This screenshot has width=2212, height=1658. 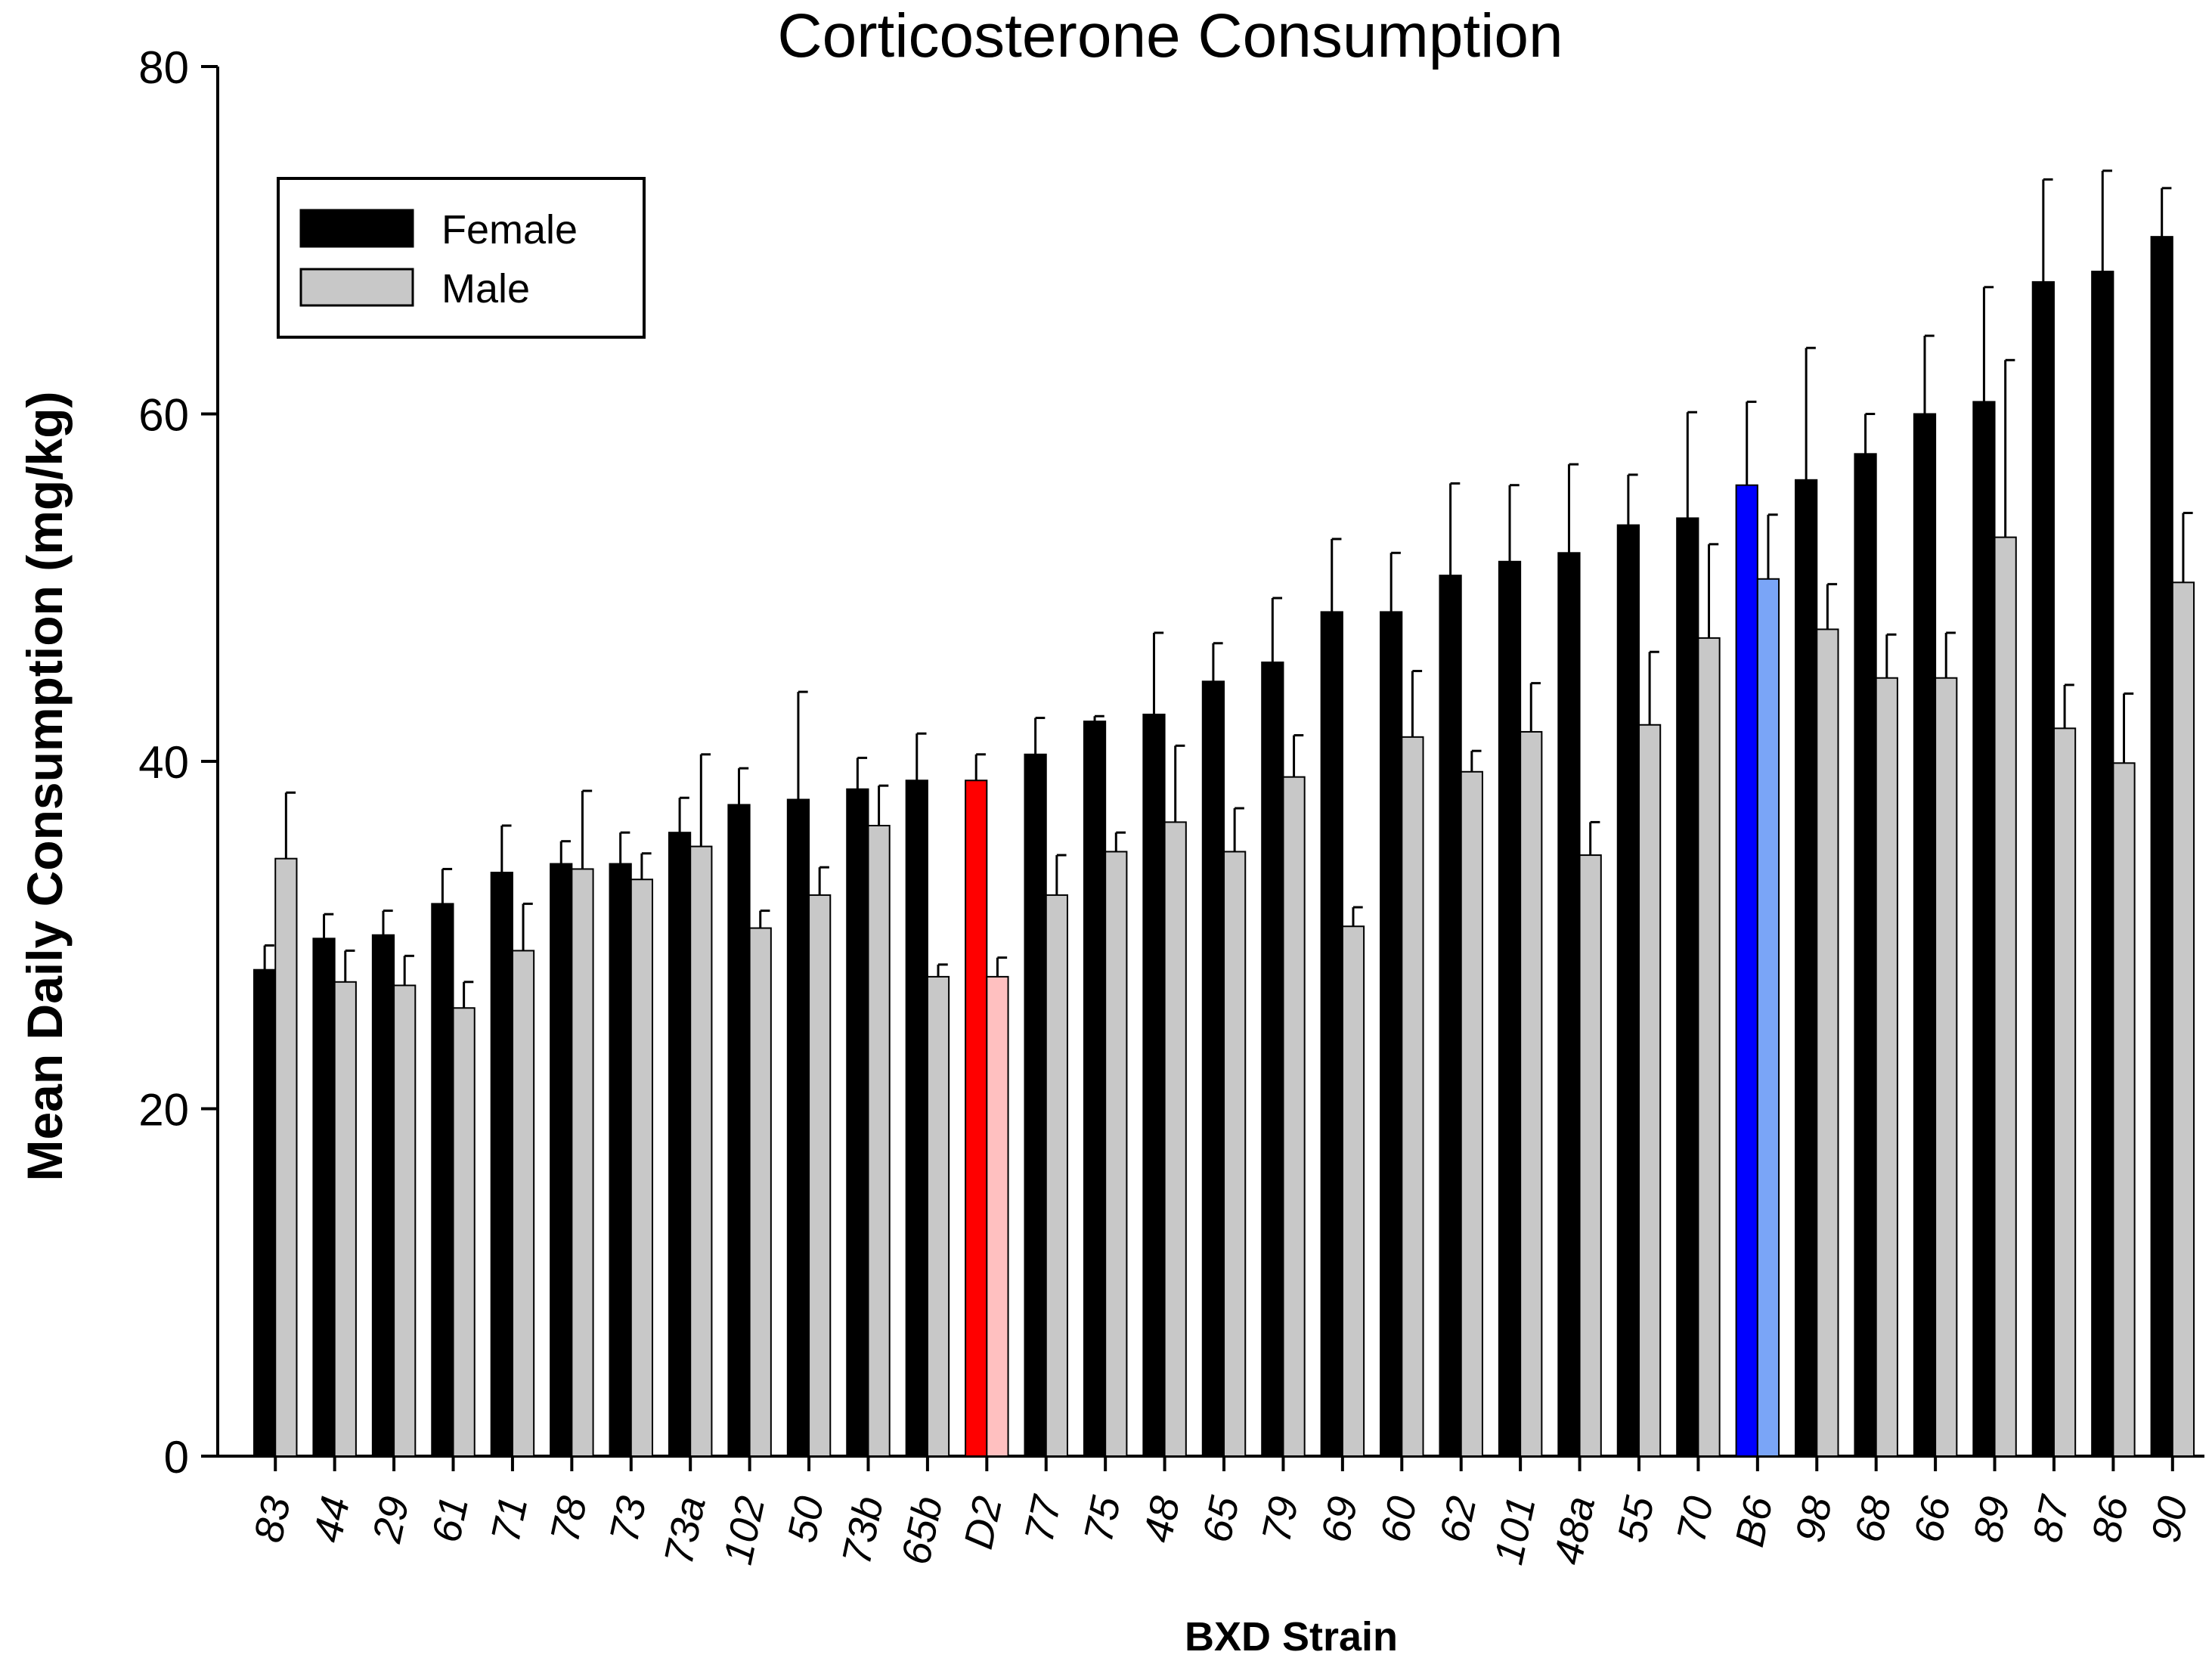 I want to click on x-tick-label: 69, so click(x=1339, y=1519).